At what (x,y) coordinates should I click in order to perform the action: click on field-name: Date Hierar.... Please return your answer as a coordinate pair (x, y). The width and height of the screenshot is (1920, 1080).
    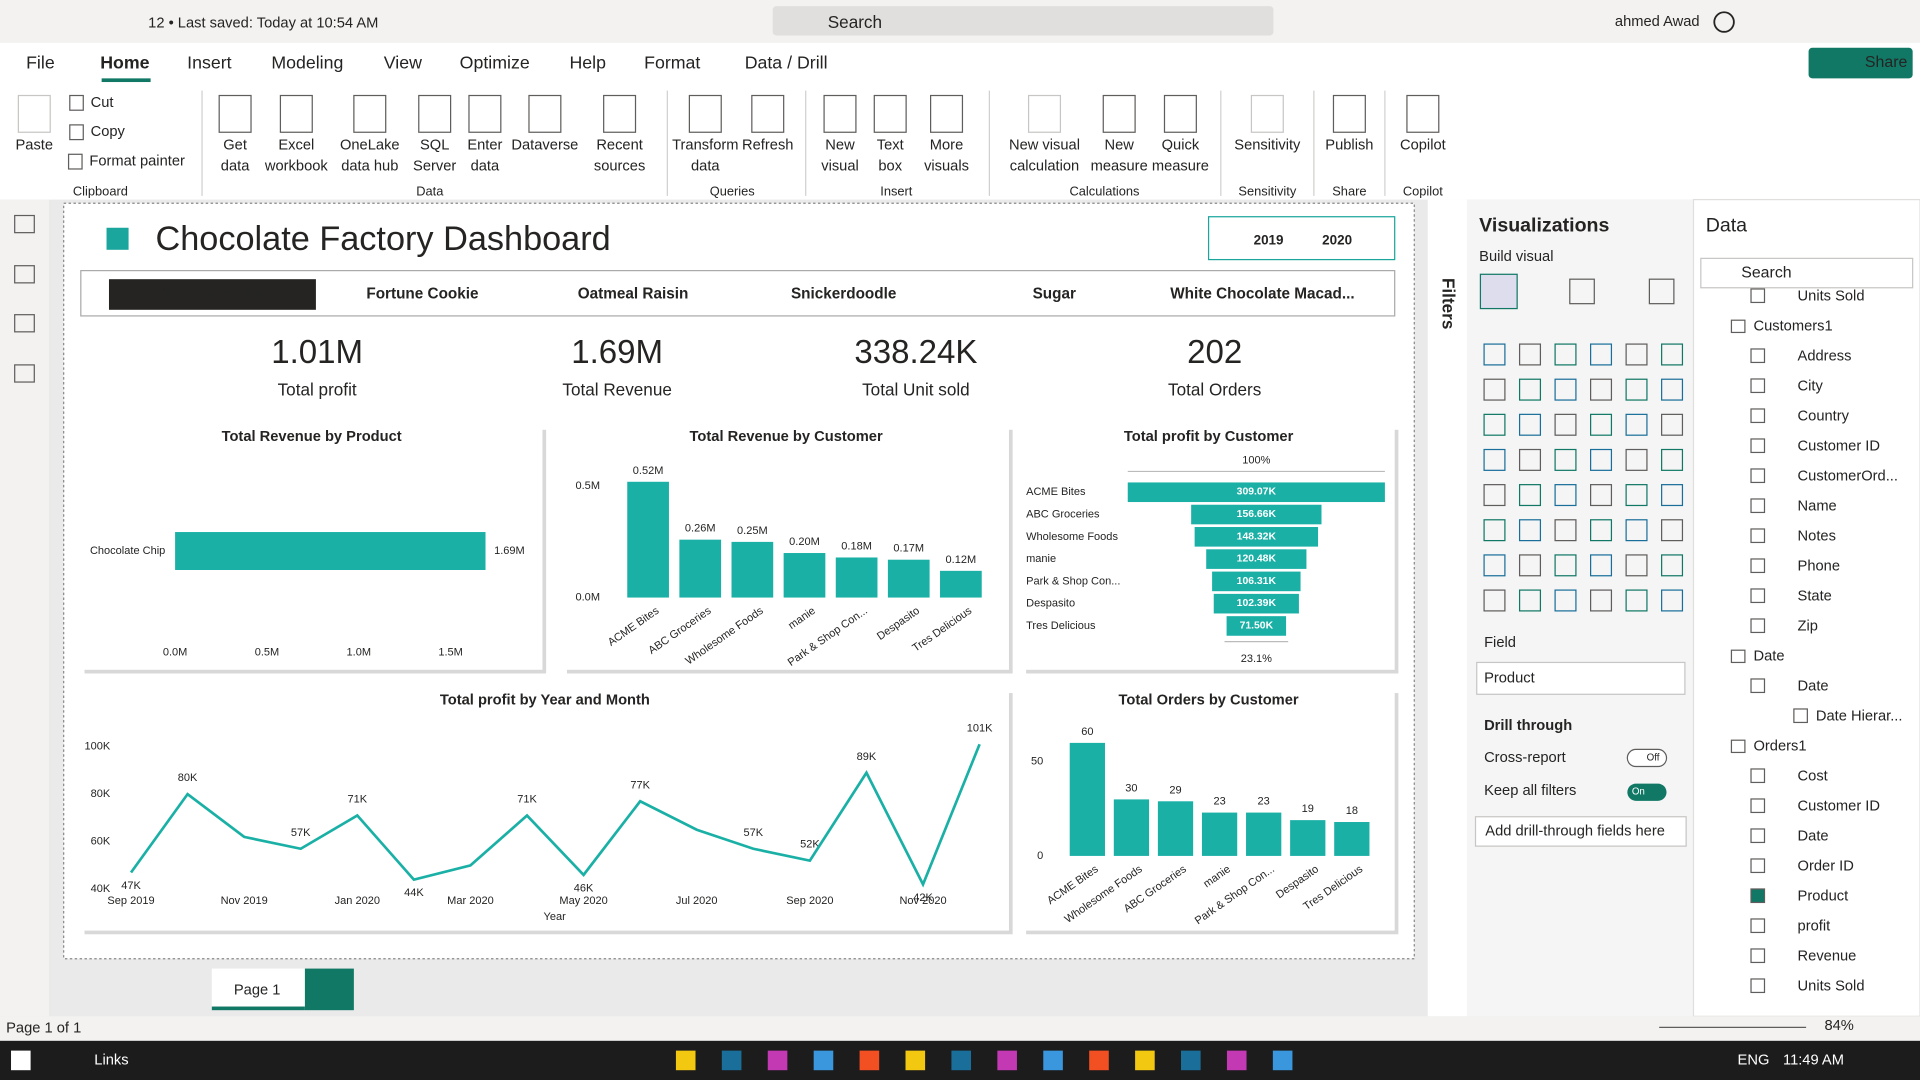
    Looking at the image, I should click on (1859, 716).